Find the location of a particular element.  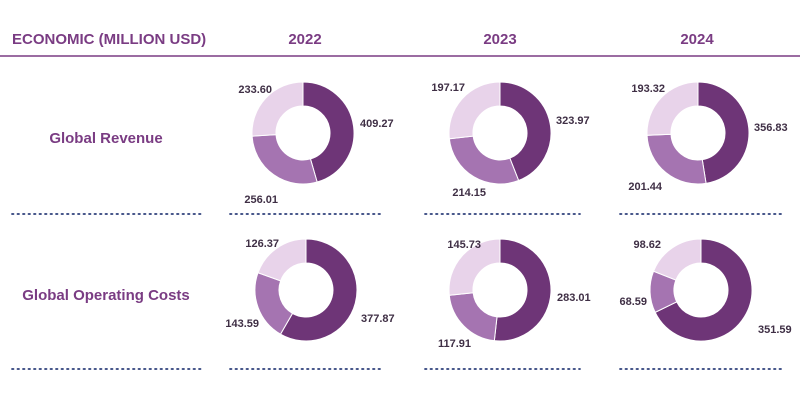

data-label: 68.59 is located at coordinates (633, 302).